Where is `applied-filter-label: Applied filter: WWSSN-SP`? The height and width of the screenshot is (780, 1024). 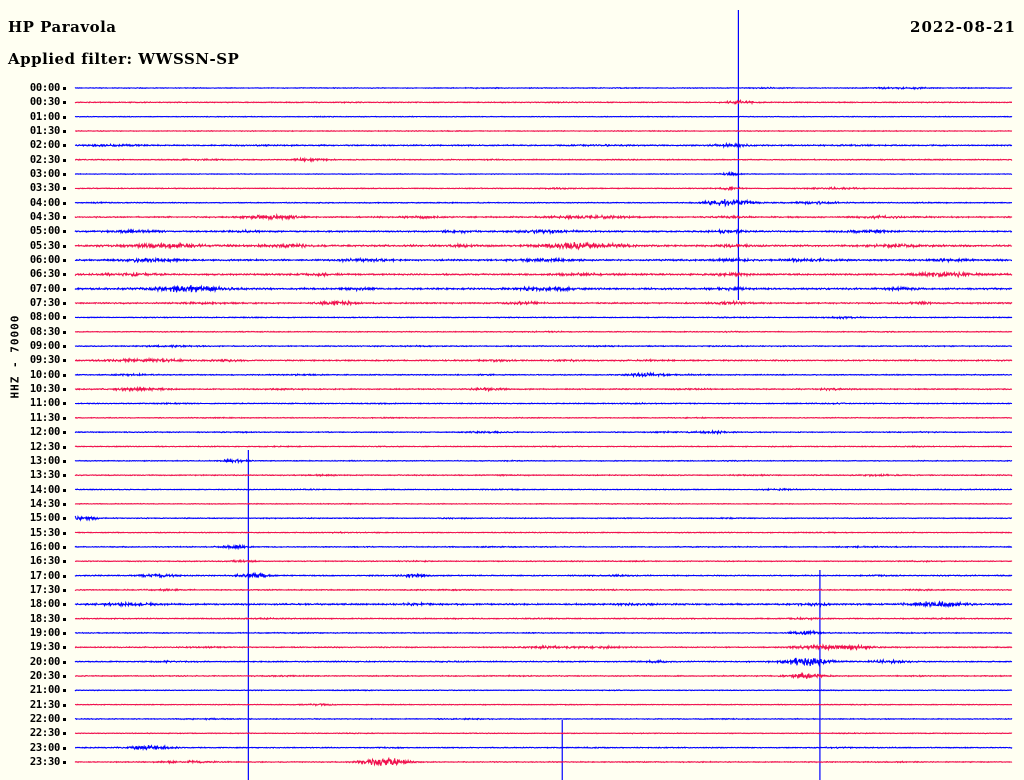
applied-filter-label: Applied filter: WWSSN-SP is located at coordinates (124, 59).